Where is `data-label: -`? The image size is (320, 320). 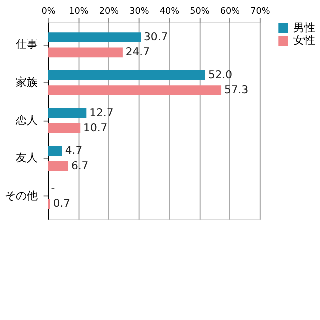
data-label: - is located at coordinates (53, 188).